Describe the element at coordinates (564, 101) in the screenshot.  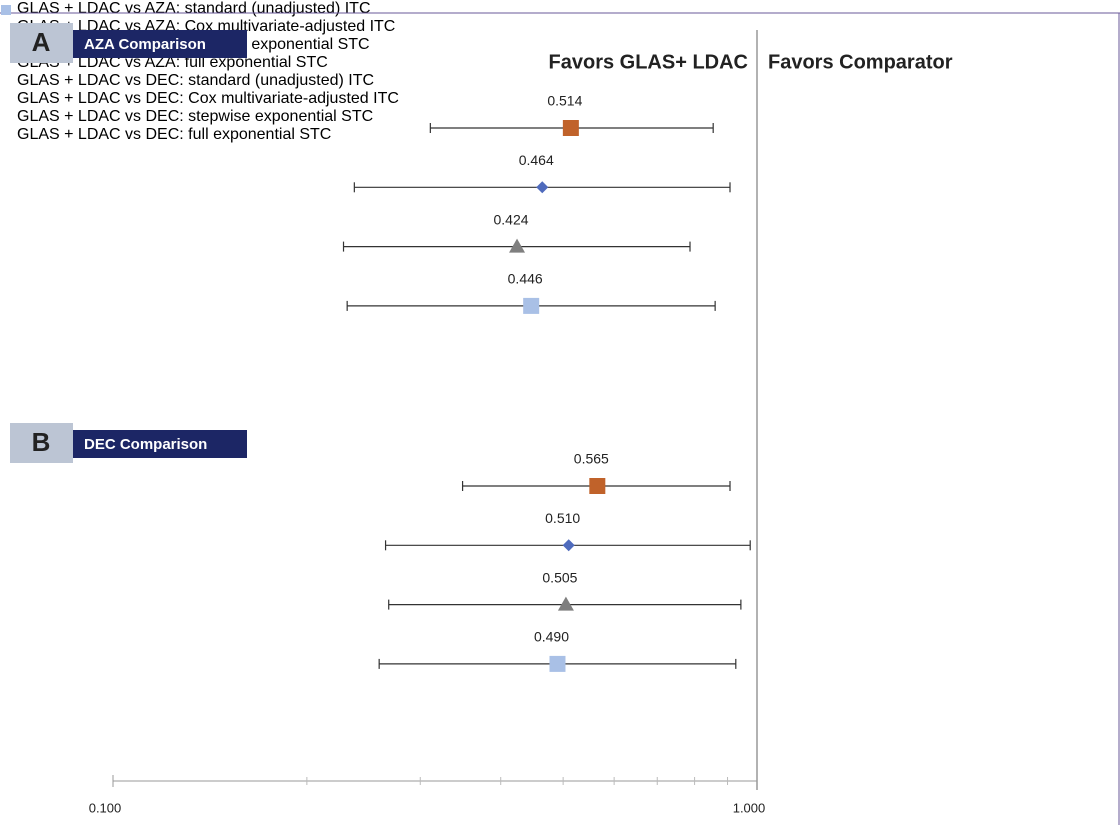
I see `value-label: 0.514` at that location.